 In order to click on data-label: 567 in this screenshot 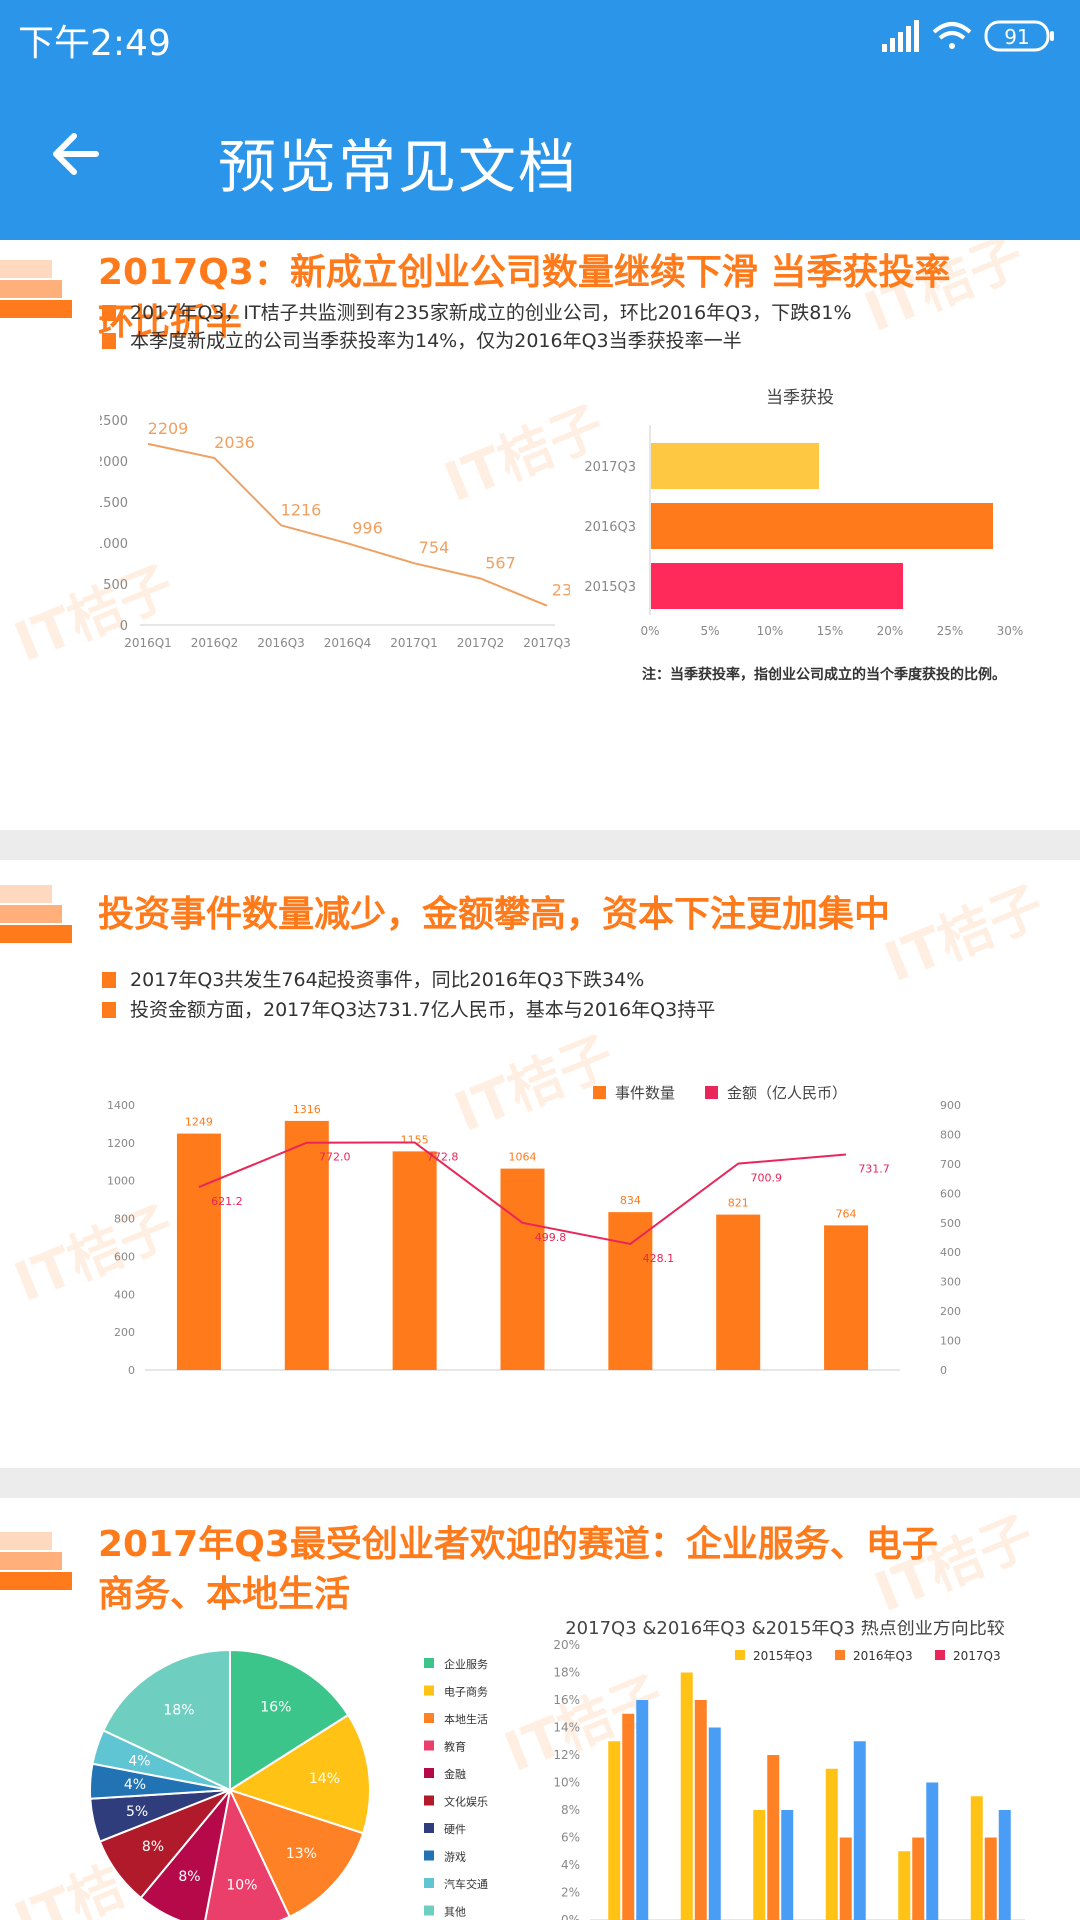, I will do `click(500, 563)`.